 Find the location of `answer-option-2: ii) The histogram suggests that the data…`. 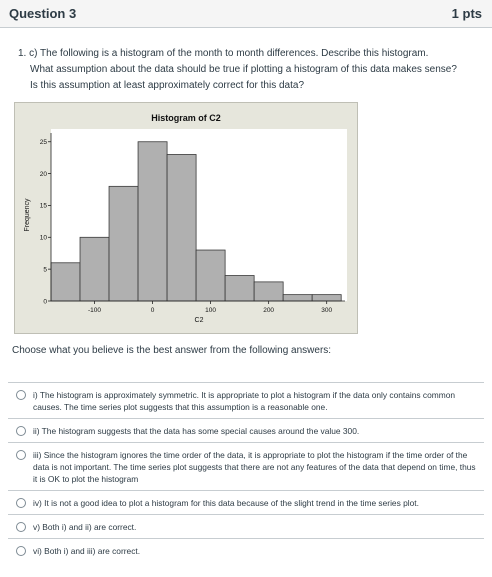

answer-option-2: ii) The histogram suggests that the data… is located at coordinates (246, 430).